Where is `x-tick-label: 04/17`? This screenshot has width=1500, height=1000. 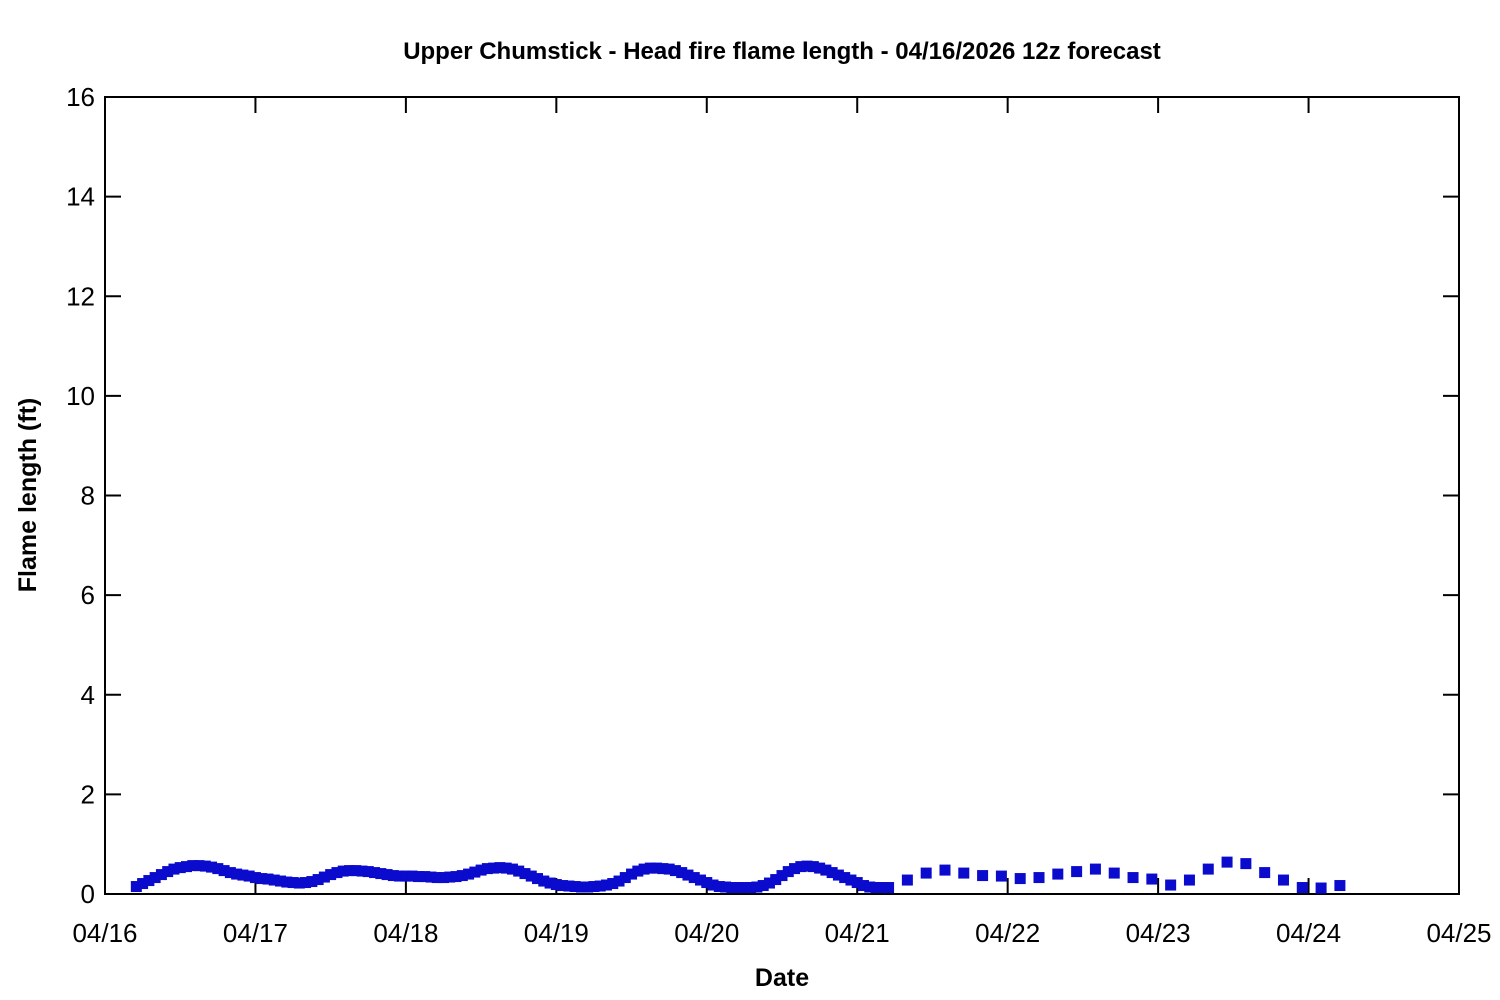 x-tick-label: 04/17 is located at coordinates (255, 933).